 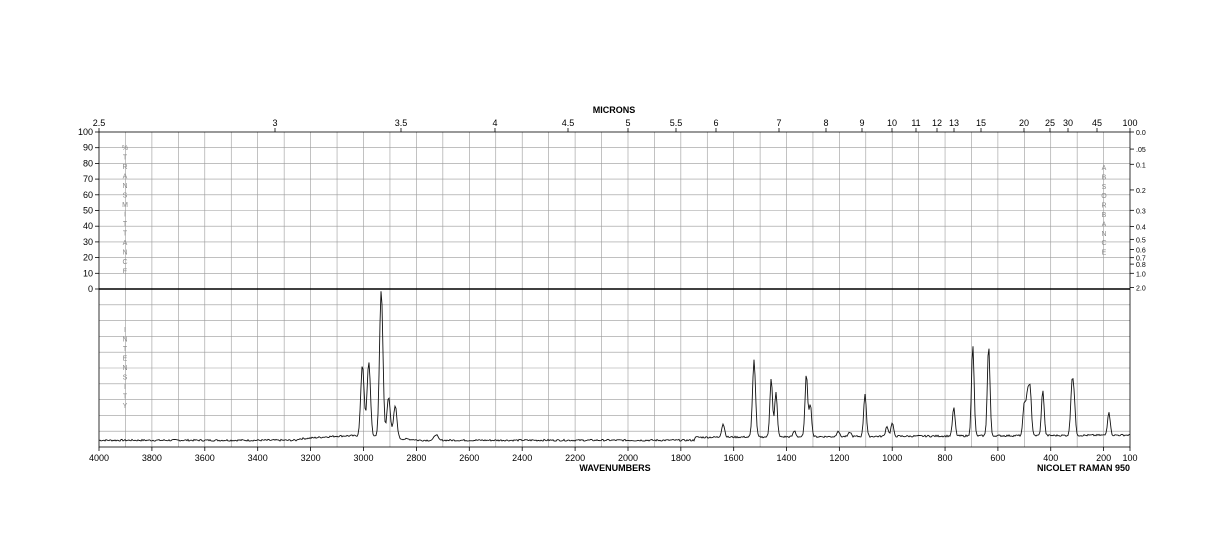 I want to click on x-tick-label: 100, so click(x=1129, y=458).